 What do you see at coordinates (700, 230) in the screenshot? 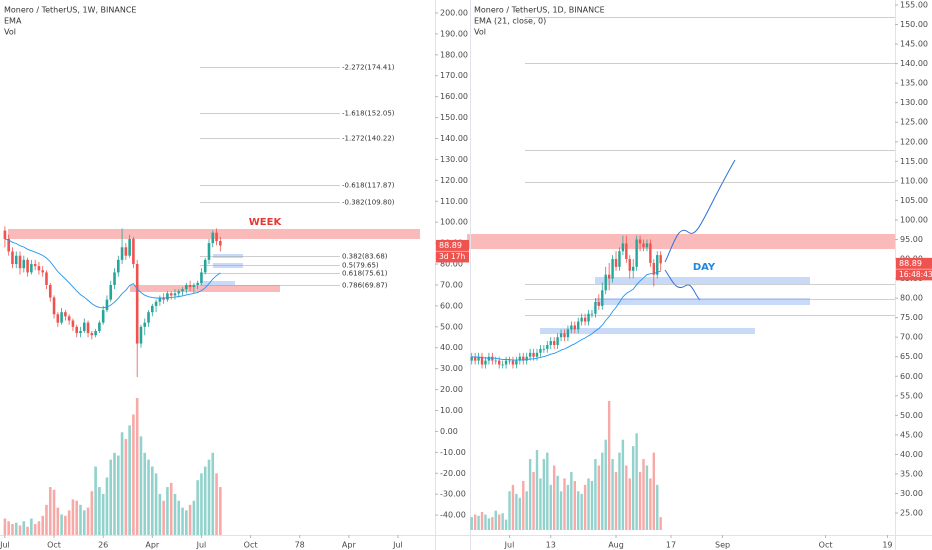
I see `projection` at bounding box center [700, 230].